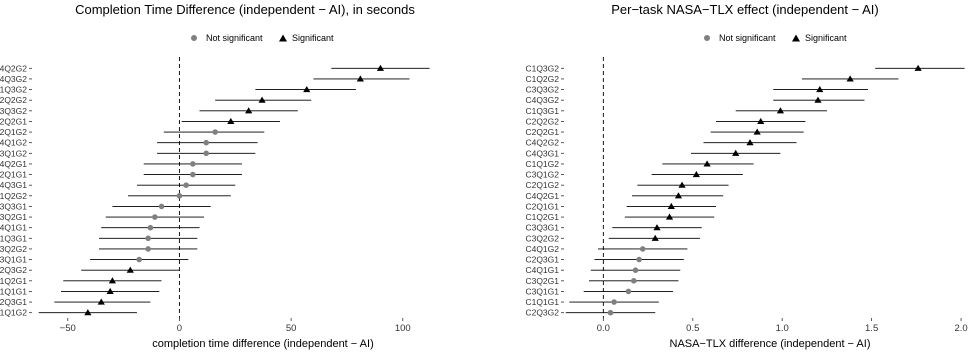 This screenshot has height=354, width=977. What do you see at coordinates (542, 132) in the screenshot?
I see `y-tick-label: C2Q2G1` at bounding box center [542, 132].